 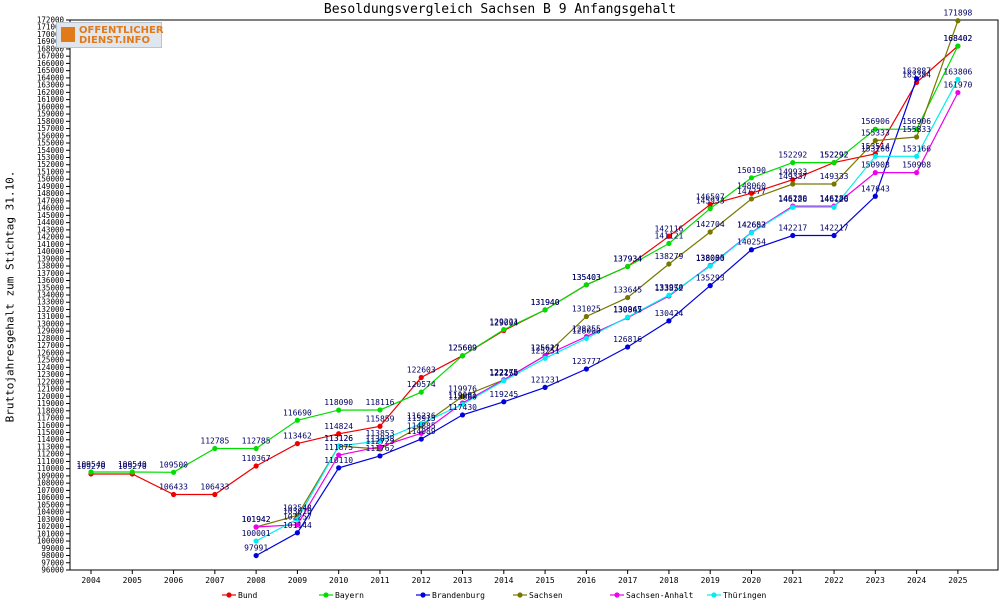 I want to click on data-label-sachsen: 103548, so click(x=297, y=507).